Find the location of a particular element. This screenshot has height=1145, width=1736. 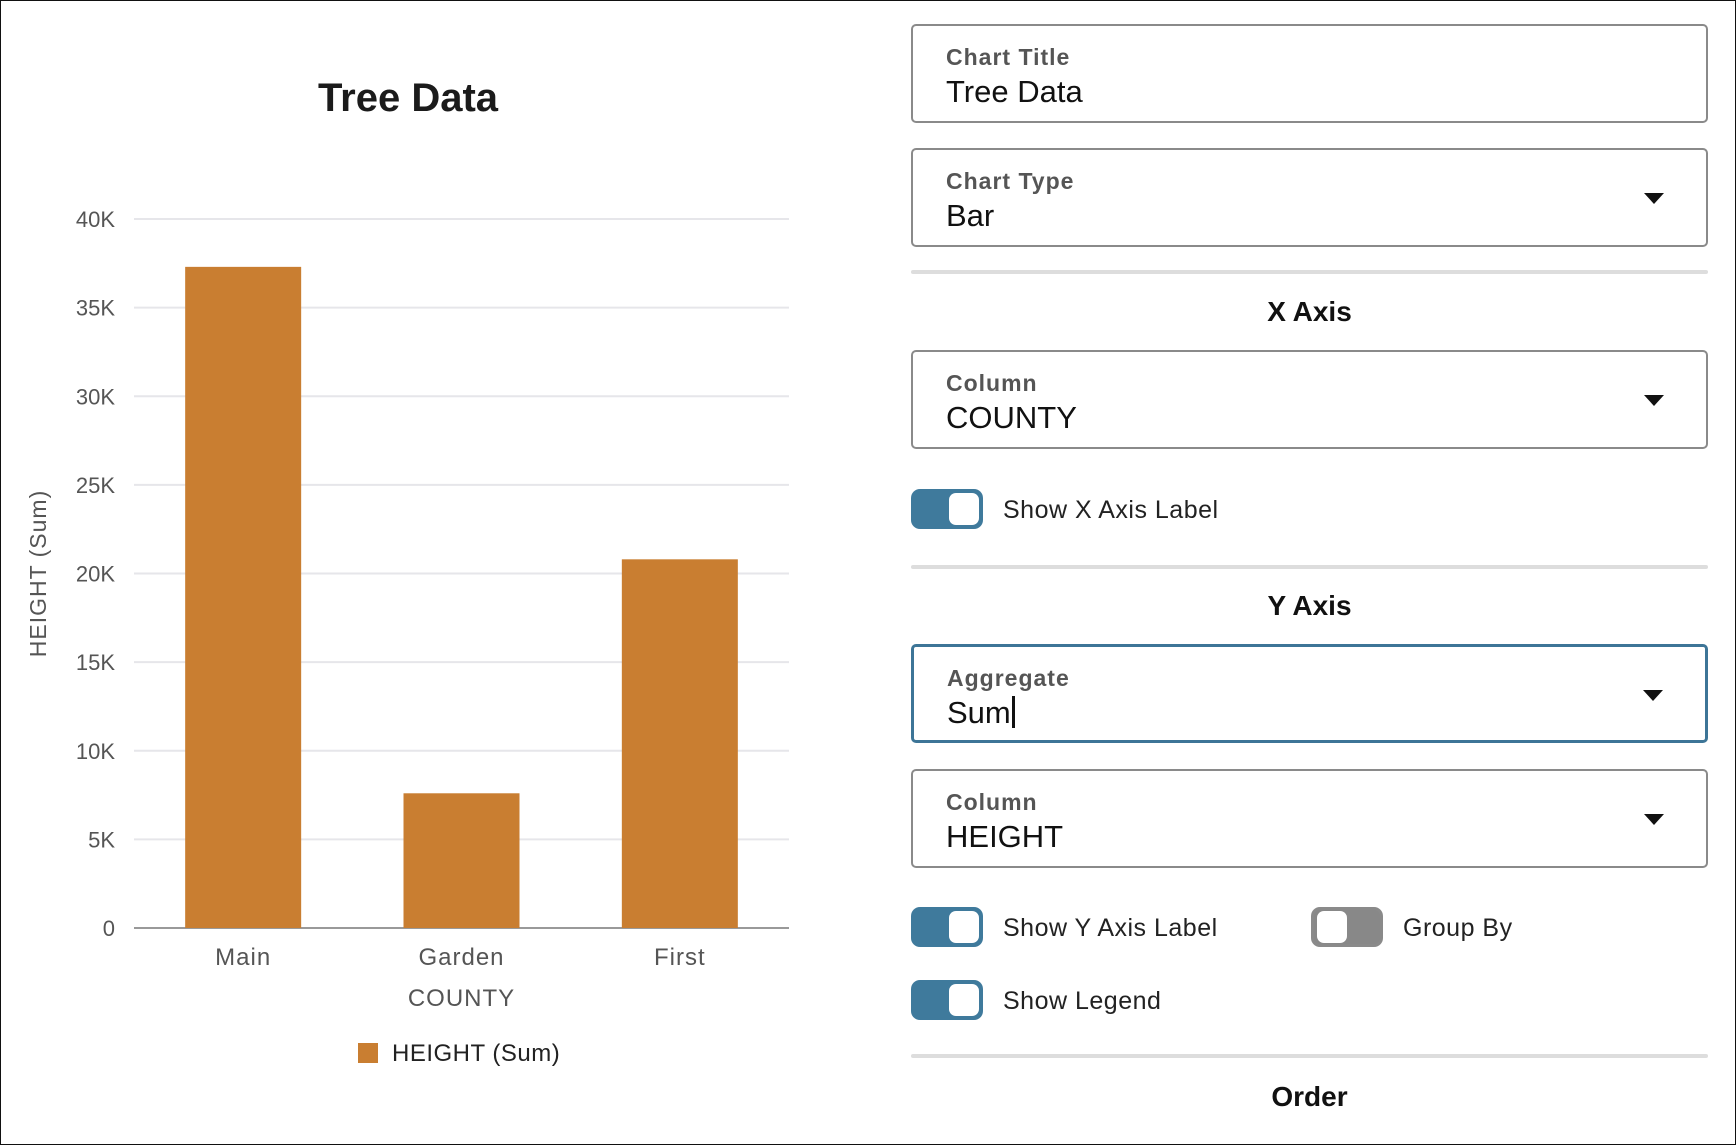

y-tick-label: 10K is located at coordinates (95, 751).